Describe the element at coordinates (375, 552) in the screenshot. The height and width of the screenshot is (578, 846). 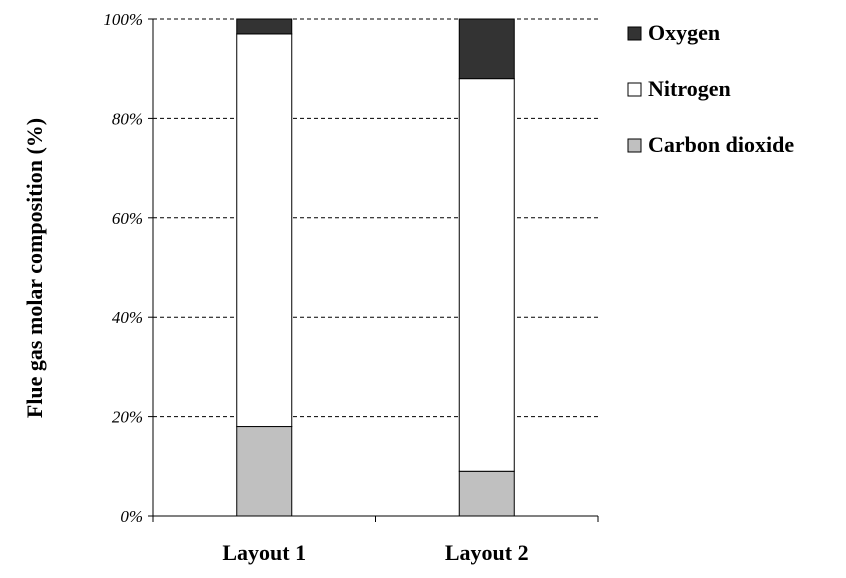
I see `x-category-labels: Layout 1 Layout 2` at that location.